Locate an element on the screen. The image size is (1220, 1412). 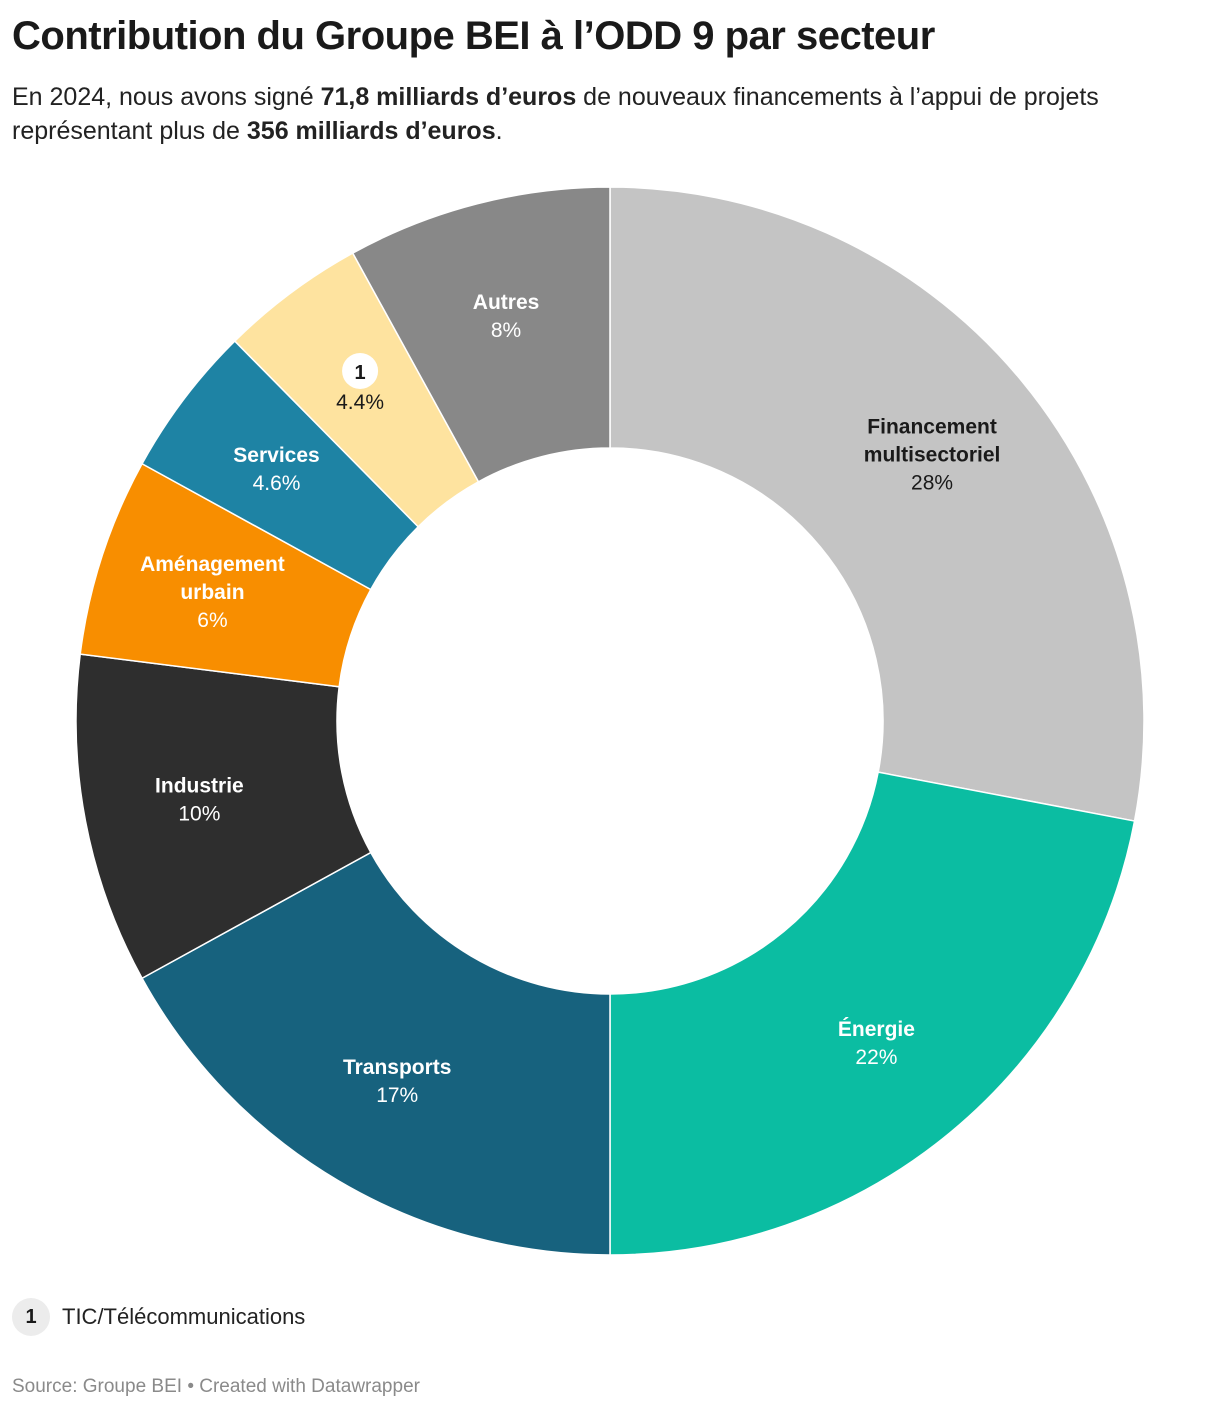
slice-financement-multisectoriel-name-line-2: multisectoriel is located at coordinates (932, 455).